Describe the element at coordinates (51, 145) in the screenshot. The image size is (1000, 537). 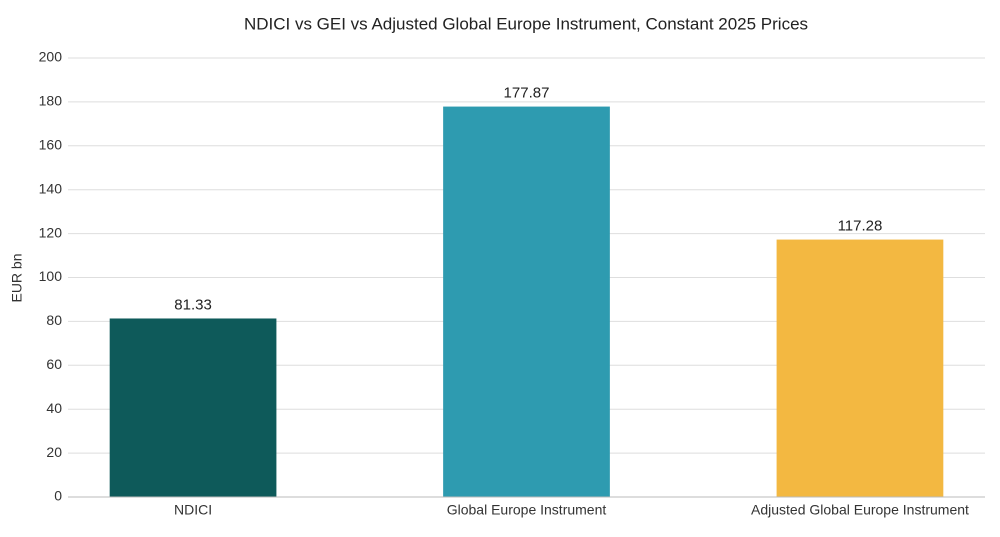
I see `y-tick-label: 160` at that location.